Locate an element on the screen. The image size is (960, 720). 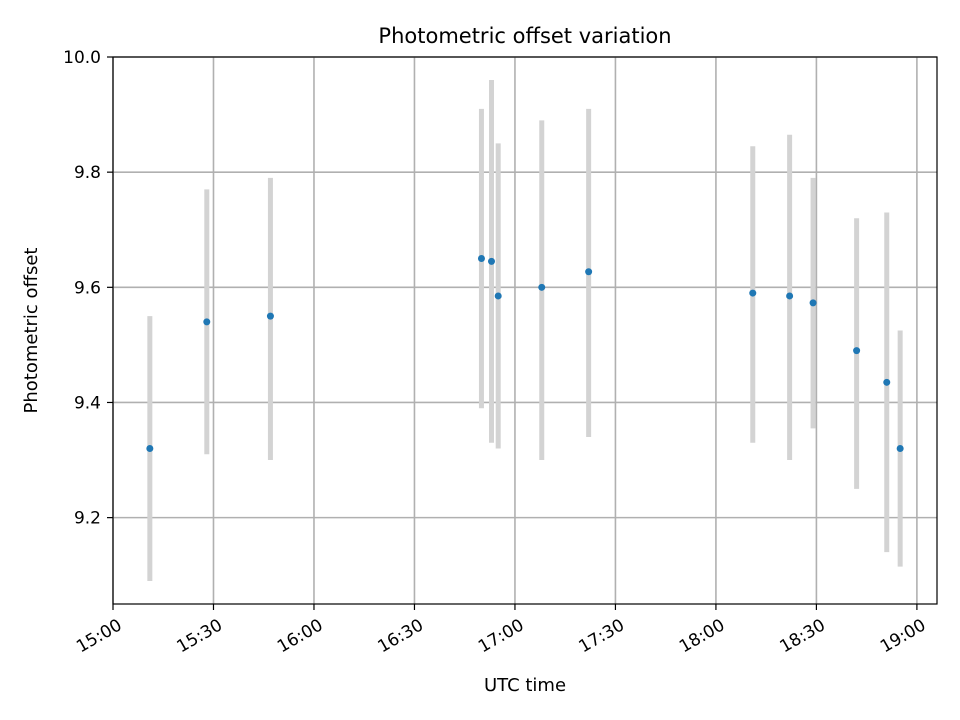
y-axis-ticks: 9.2 9.4 9.6 9.8 10.0 is located at coordinates (88, 288).